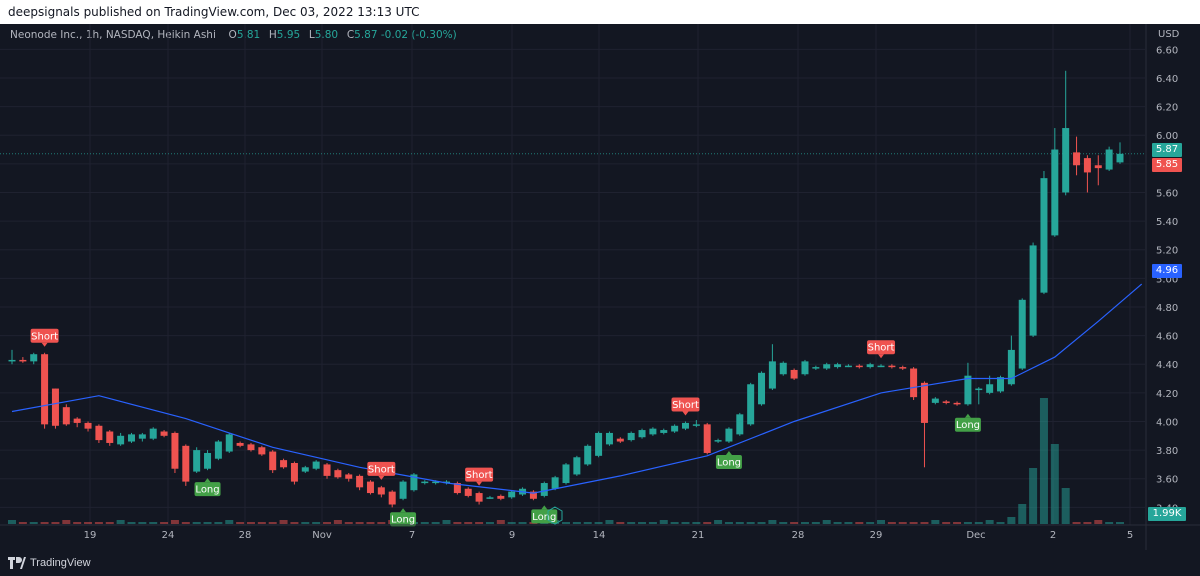 The height and width of the screenshot is (576, 1200). What do you see at coordinates (1167, 422) in the screenshot?
I see `price-tick-label: 4.00` at bounding box center [1167, 422].